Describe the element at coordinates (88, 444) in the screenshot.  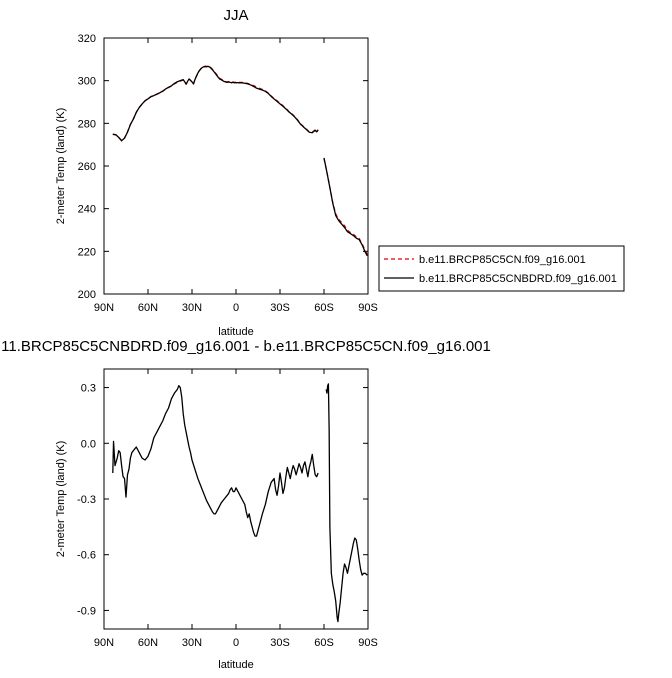
I see `y-tick-label: 0.0` at that location.